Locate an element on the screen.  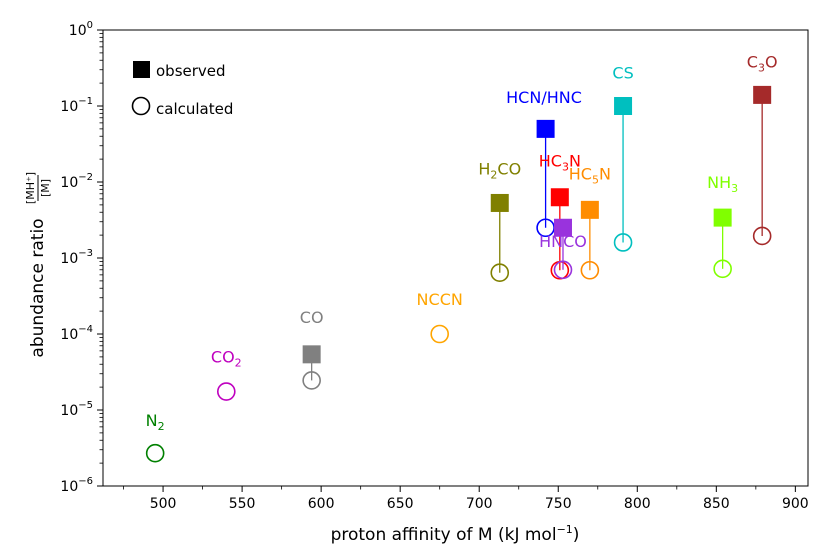
observed-point-hcn-hnc is located at coordinates (545, 128).